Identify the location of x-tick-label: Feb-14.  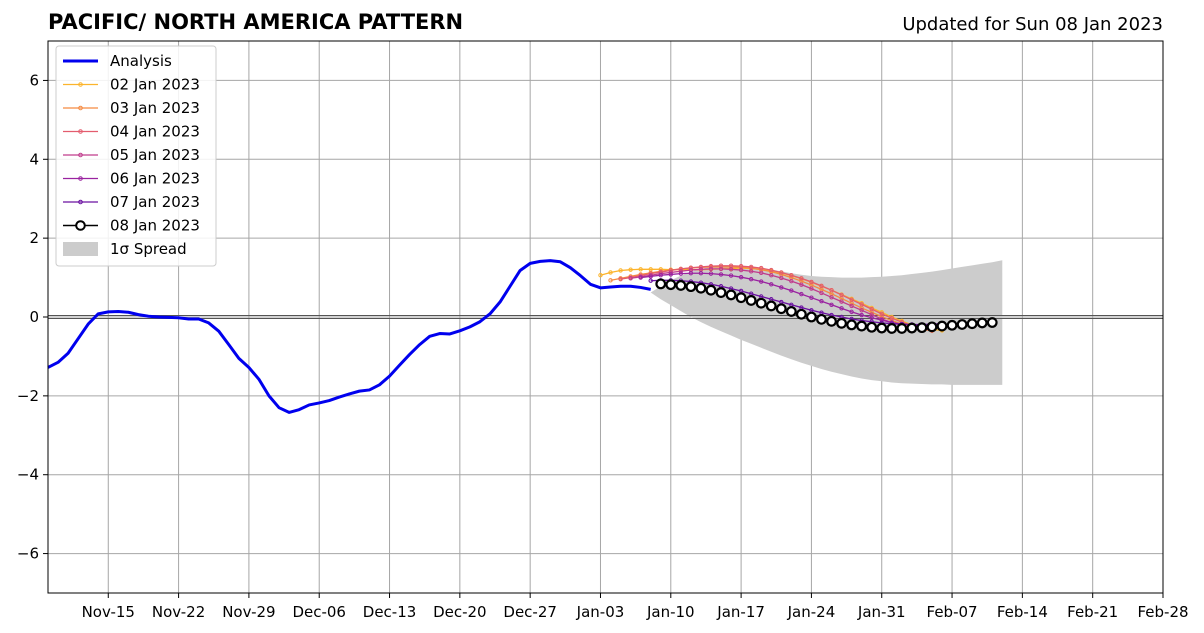
(1022, 612).